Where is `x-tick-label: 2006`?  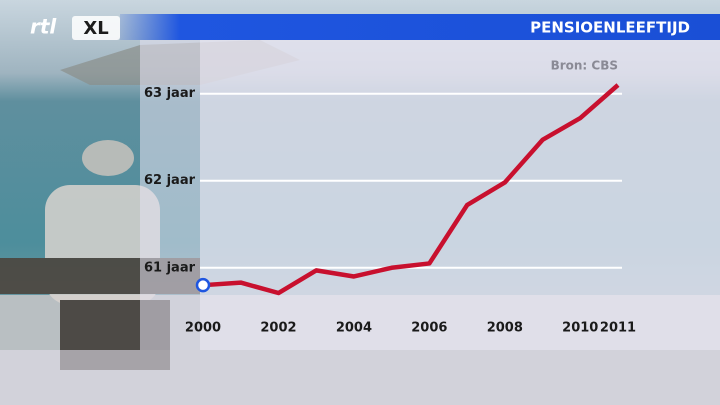
x-tick-label: 2006 is located at coordinates (429, 328).